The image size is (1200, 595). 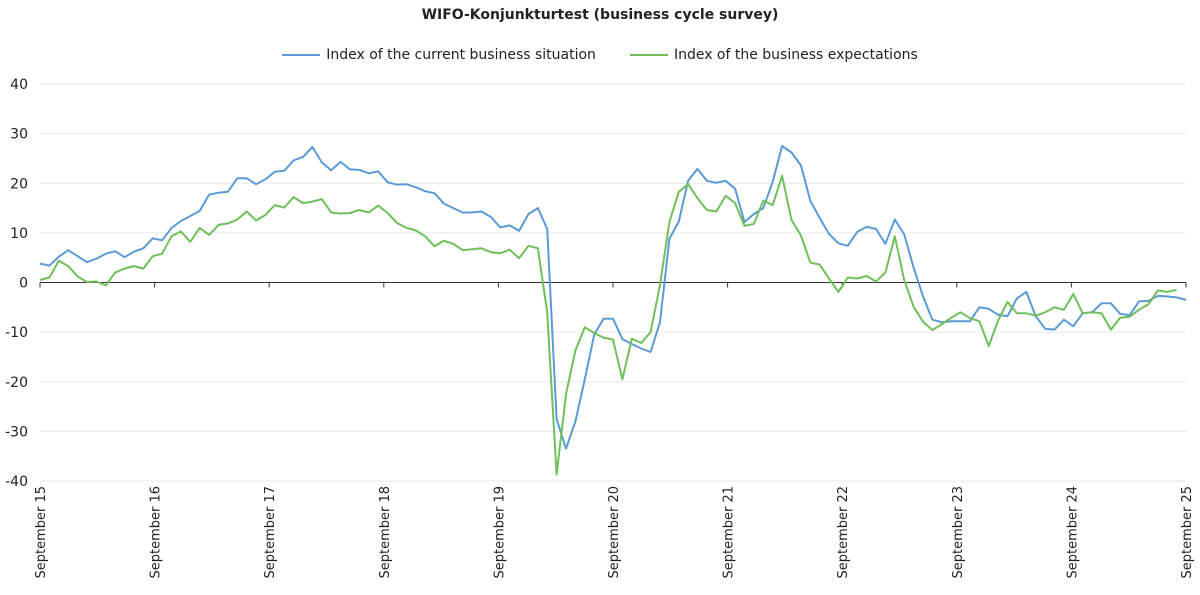 I want to click on x-tick-label: September 21, so click(x=729, y=532).